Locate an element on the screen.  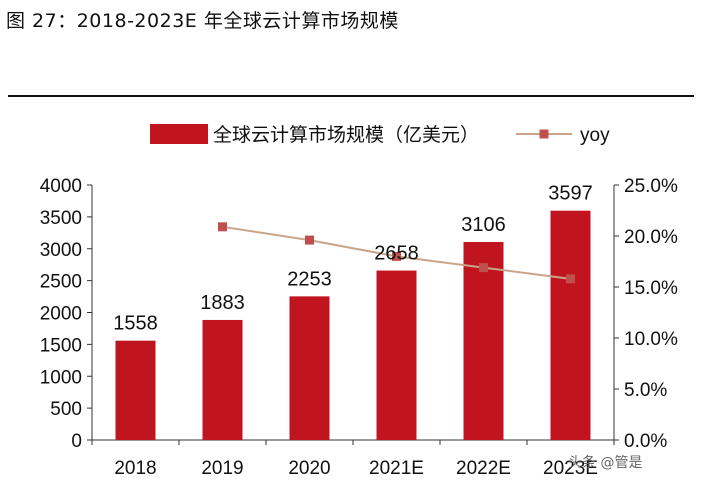
data-label: 1558 is located at coordinates (135, 324).